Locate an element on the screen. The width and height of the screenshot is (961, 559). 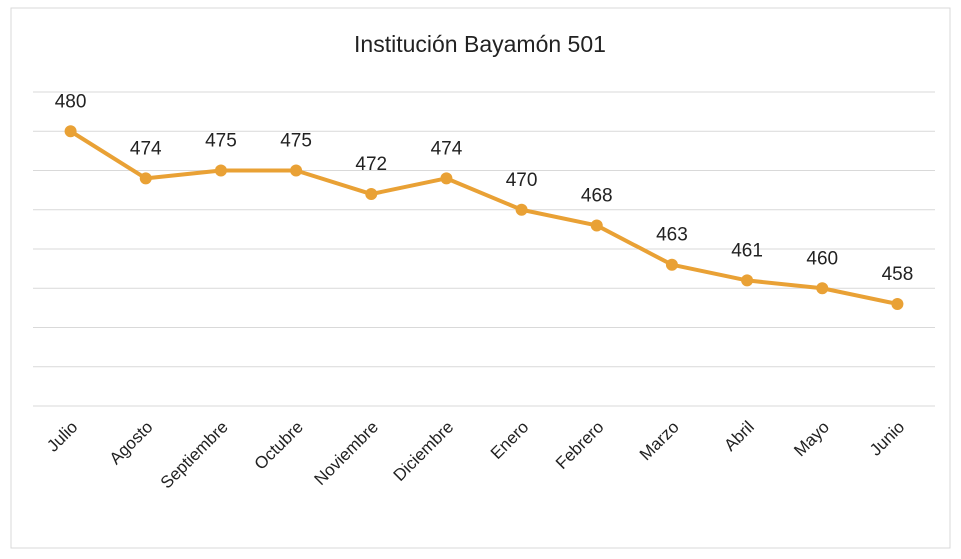
data-label: 472 is located at coordinates (371, 164).